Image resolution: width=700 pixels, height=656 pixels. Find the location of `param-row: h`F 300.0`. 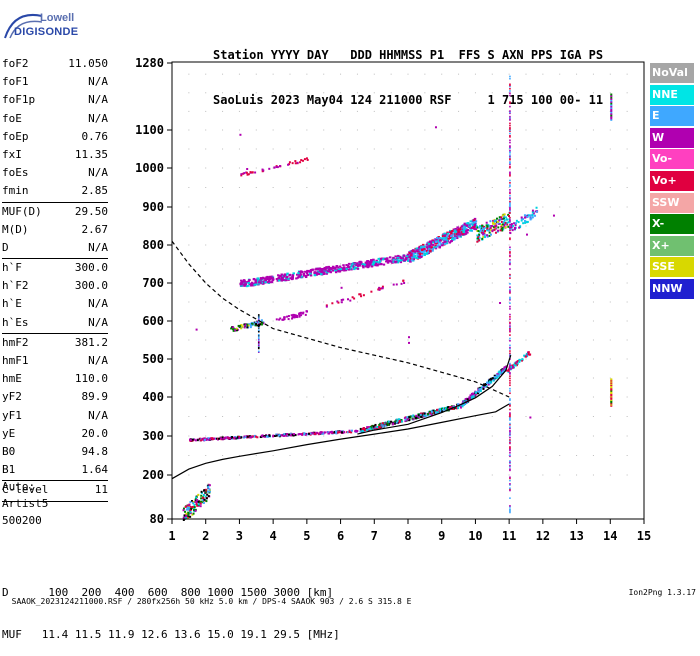

param-row: h`F 300.0 is located at coordinates (55, 268).